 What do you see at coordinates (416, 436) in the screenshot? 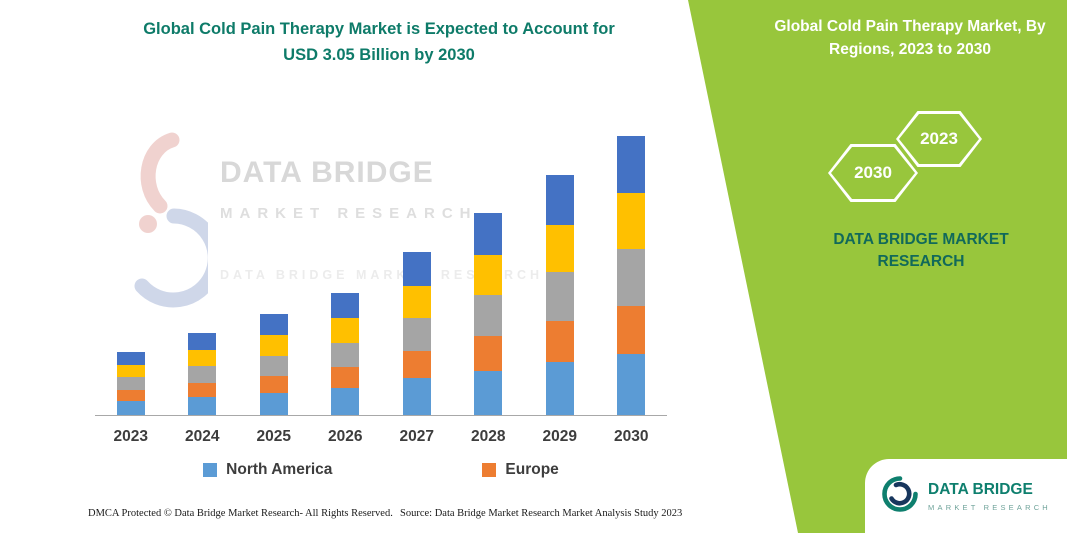
I see `x-tick-2027: 2027` at bounding box center [416, 436].